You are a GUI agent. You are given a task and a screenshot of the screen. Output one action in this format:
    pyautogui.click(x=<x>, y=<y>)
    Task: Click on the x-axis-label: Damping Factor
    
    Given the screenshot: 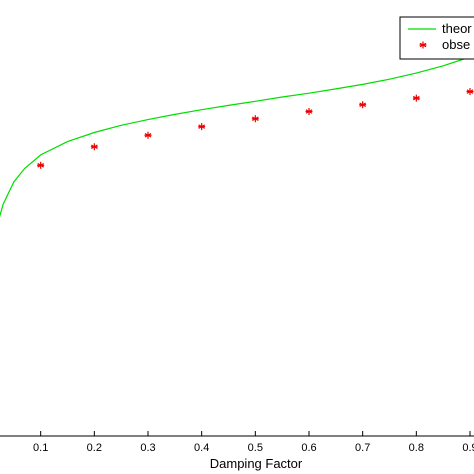 What is the action you would take?
    pyautogui.click(x=256, y=463)
    